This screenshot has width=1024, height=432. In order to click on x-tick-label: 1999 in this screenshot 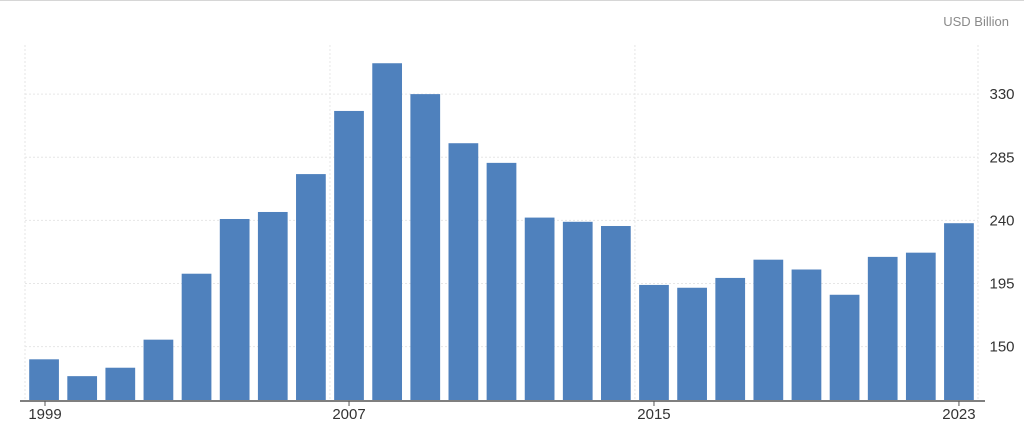, I will do `click(44, 414)`.